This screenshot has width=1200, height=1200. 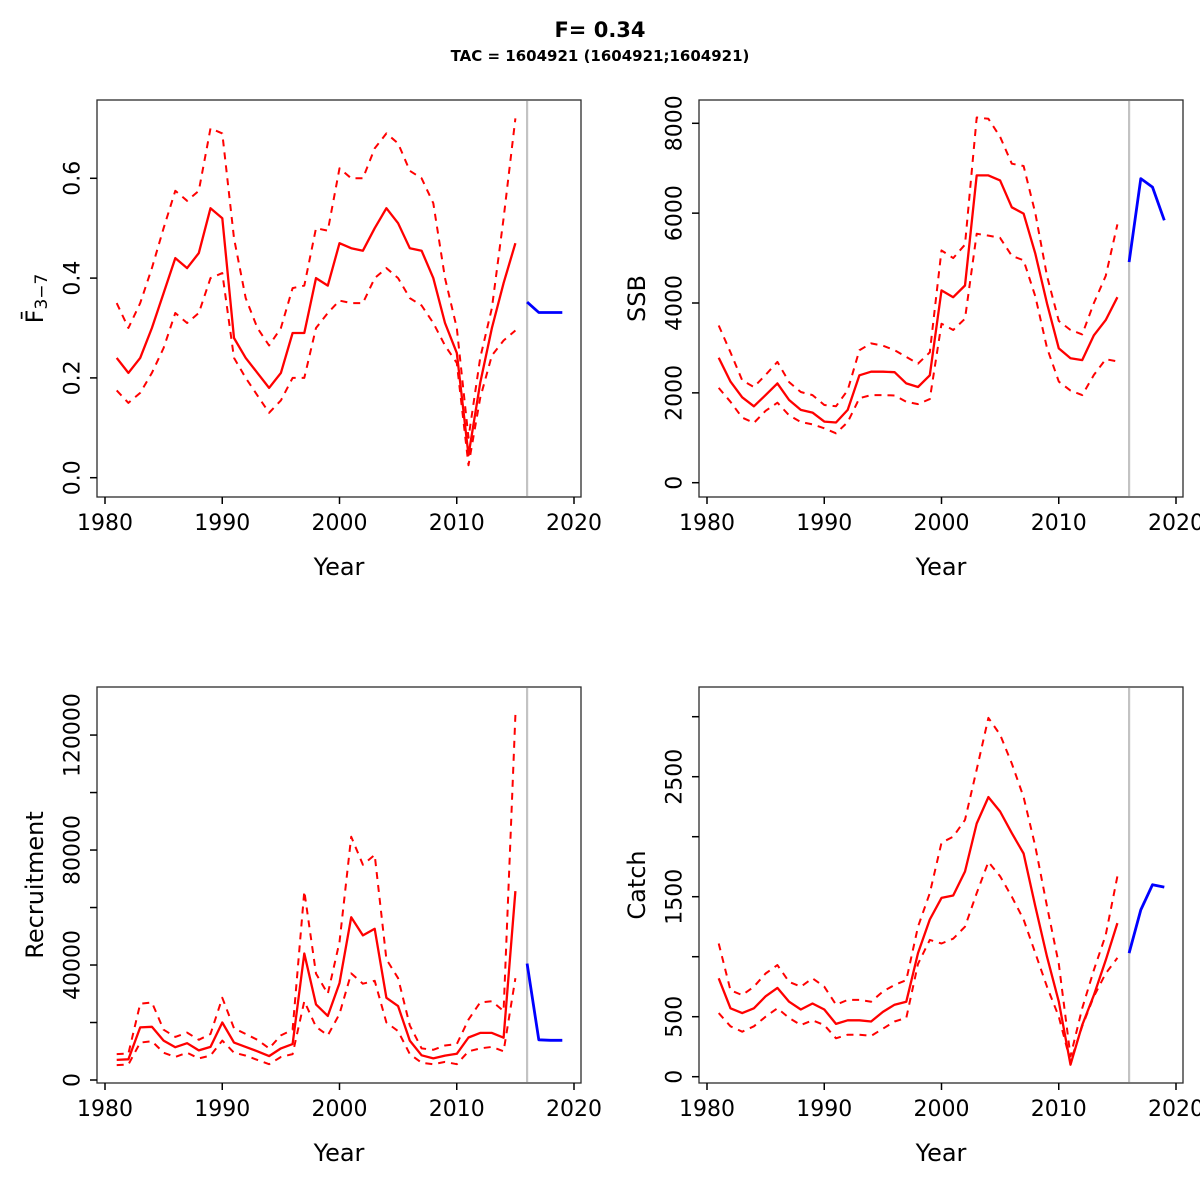 What do you see at coordinates (600, 56) in the screenshot?
I see `figure-subtitle: TAC = 1604921 (1604921;1604921)` at bounding box center [600, 56].